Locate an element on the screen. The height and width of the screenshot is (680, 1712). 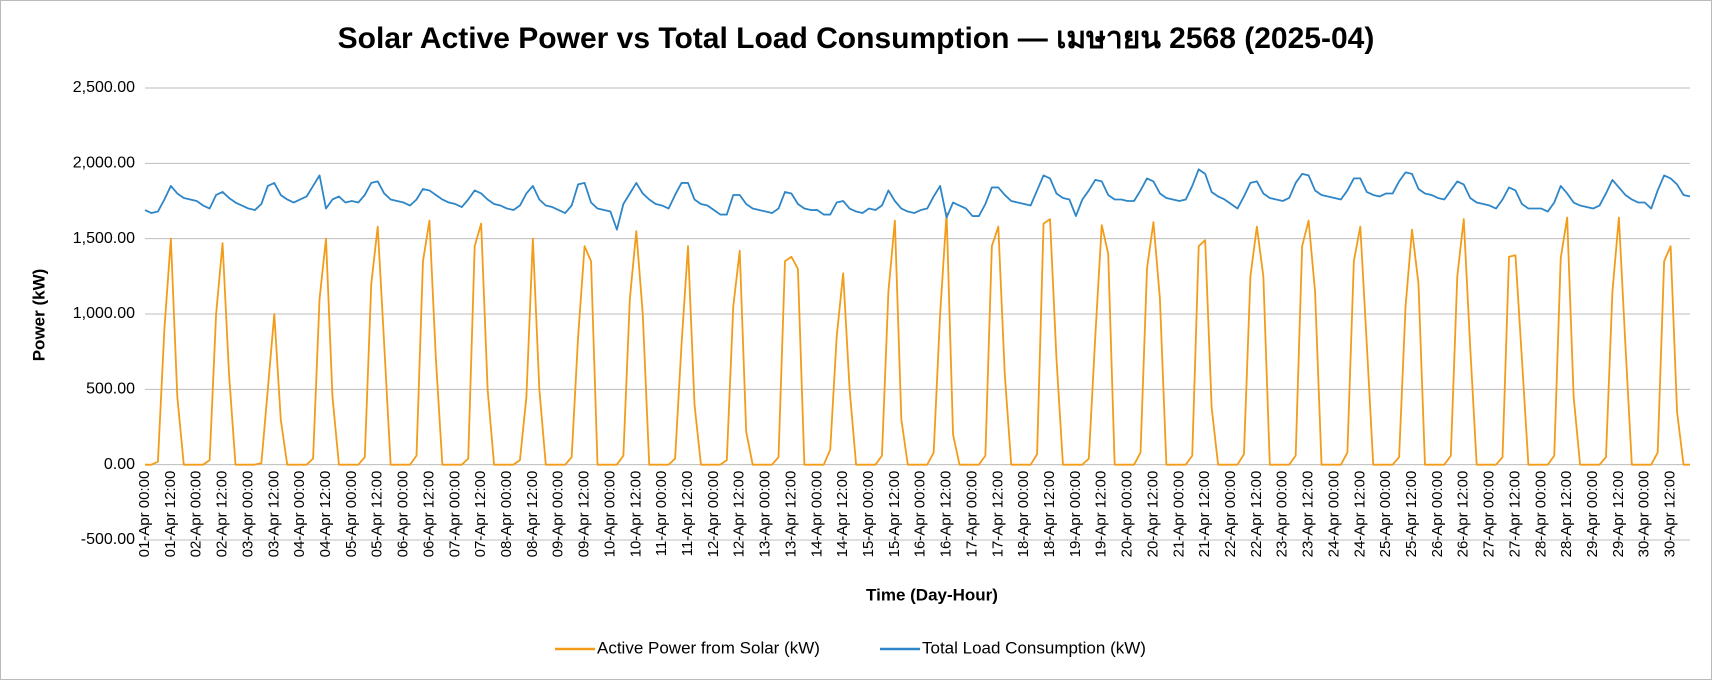
x-tick-label: 19-Apr 00:00 is located at coordinates (1075, 514).